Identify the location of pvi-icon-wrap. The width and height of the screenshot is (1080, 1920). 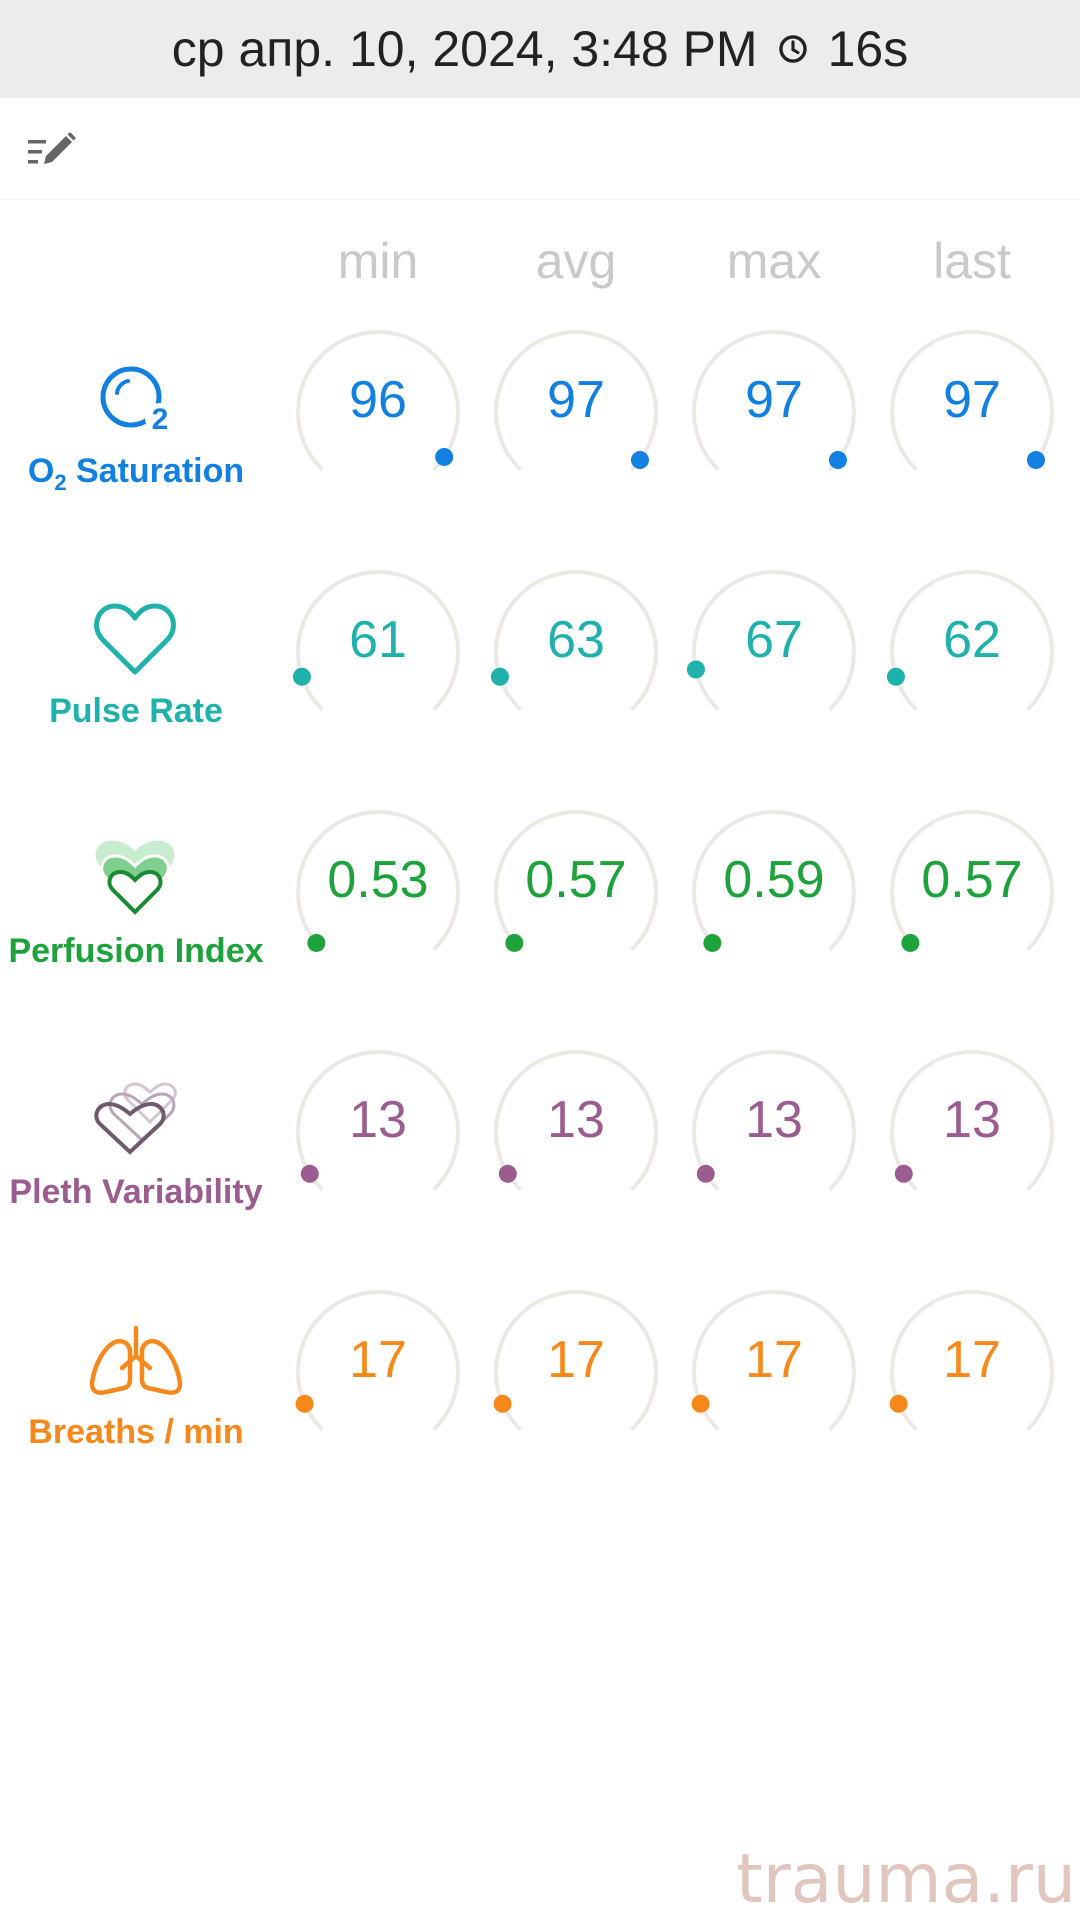
(136, 1123).